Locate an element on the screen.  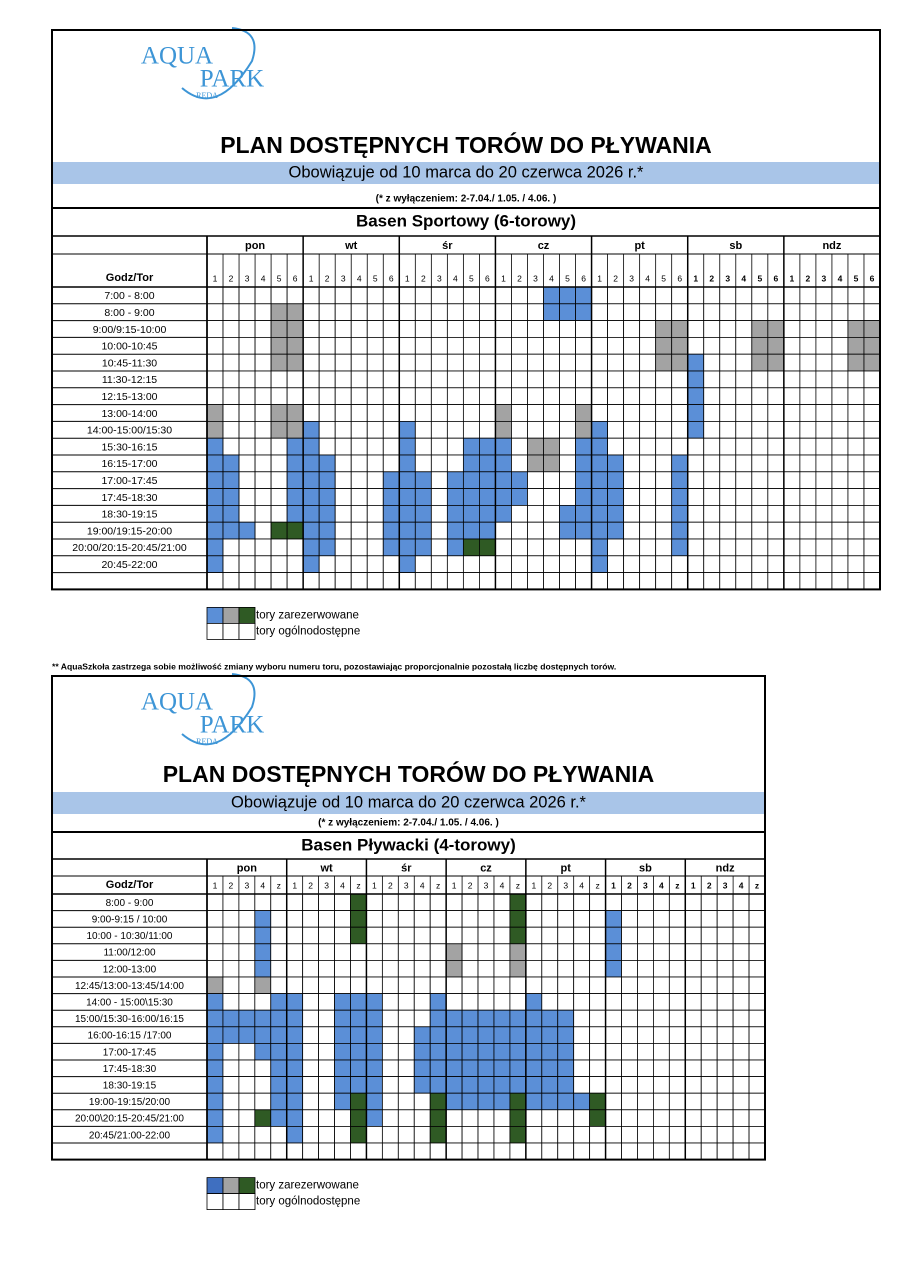
legend-label: tory zarezerwowane is located at coordinates (307, 1186).